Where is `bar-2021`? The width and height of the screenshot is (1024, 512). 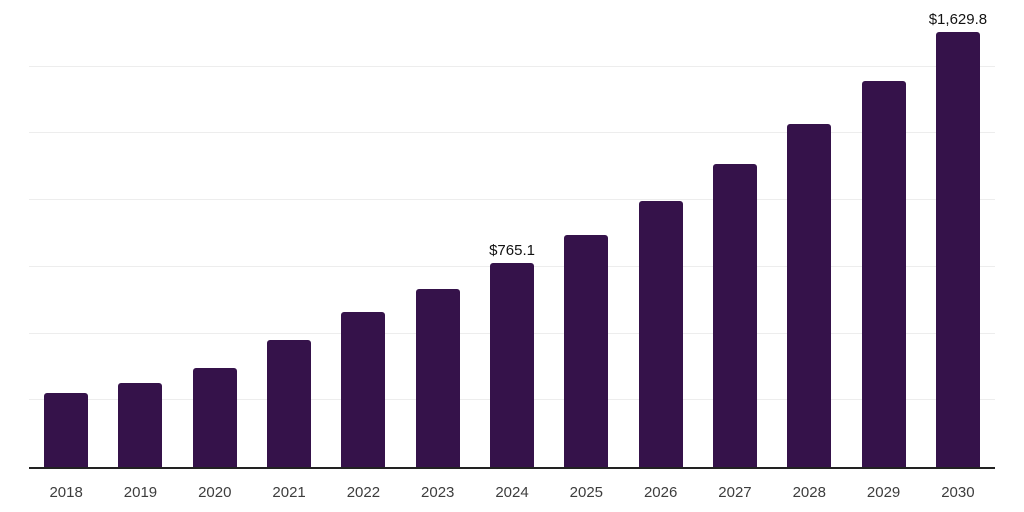
bar-2021 is located at coordinates (289, 403).